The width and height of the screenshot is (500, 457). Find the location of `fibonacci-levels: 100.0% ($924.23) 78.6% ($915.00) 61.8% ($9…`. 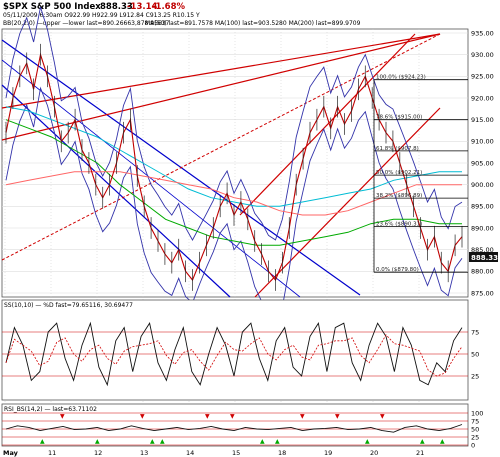

fibonacci-levels: 100.0% ($924.23) 78.6% ($915.00) 61.8% ($9… is located at coordinates (420, 174).